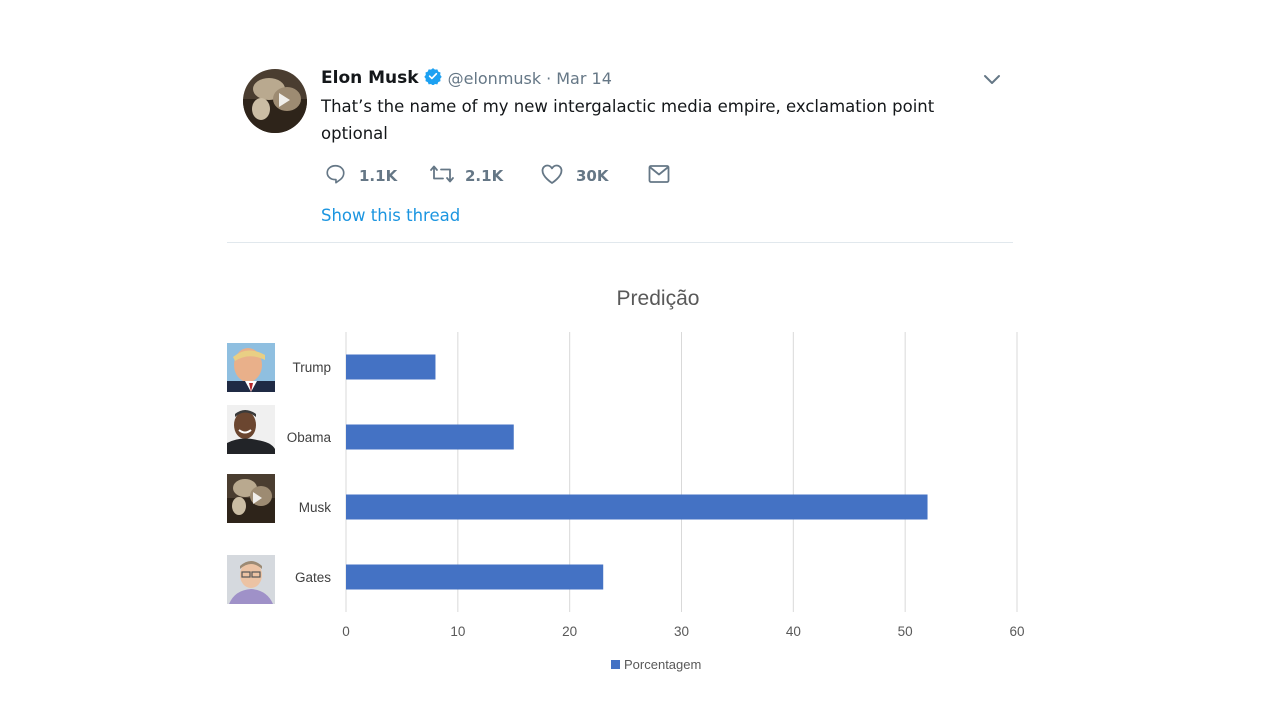 The height and width of the screenshot is (720, 1280). I want to click on bar-musk, so click(637, 507).